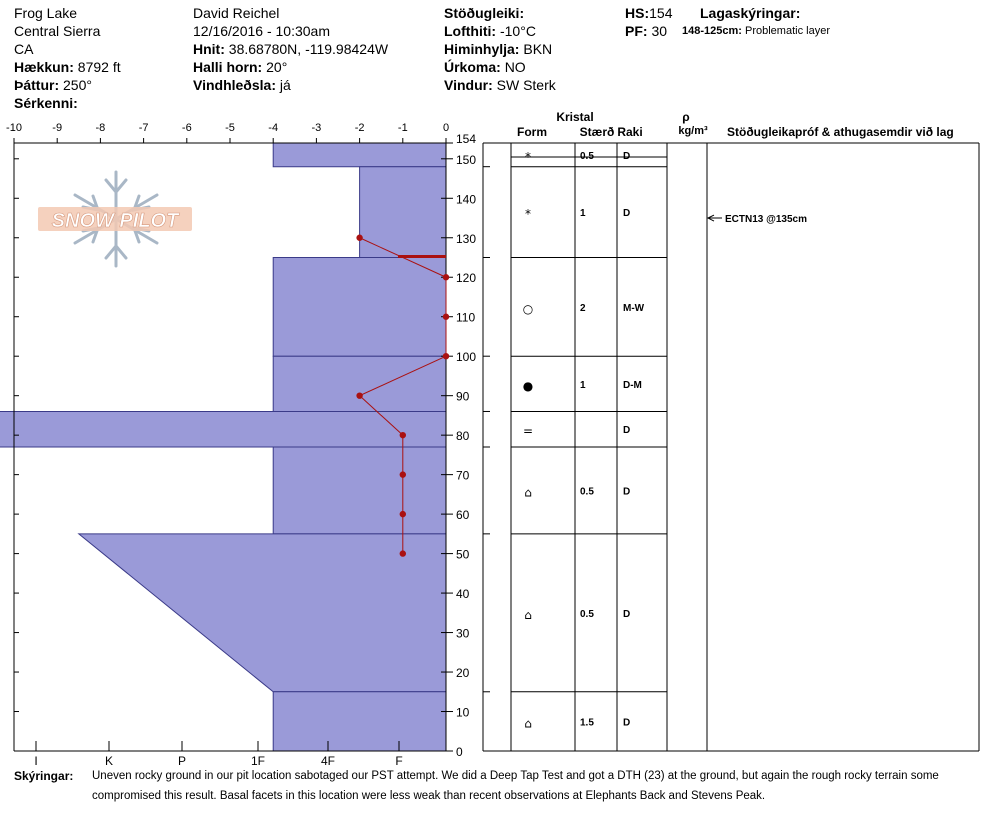 The height and width of the screenshot is (840, 994). I want to click on temp-tick-label: -4, so click(273, 128).